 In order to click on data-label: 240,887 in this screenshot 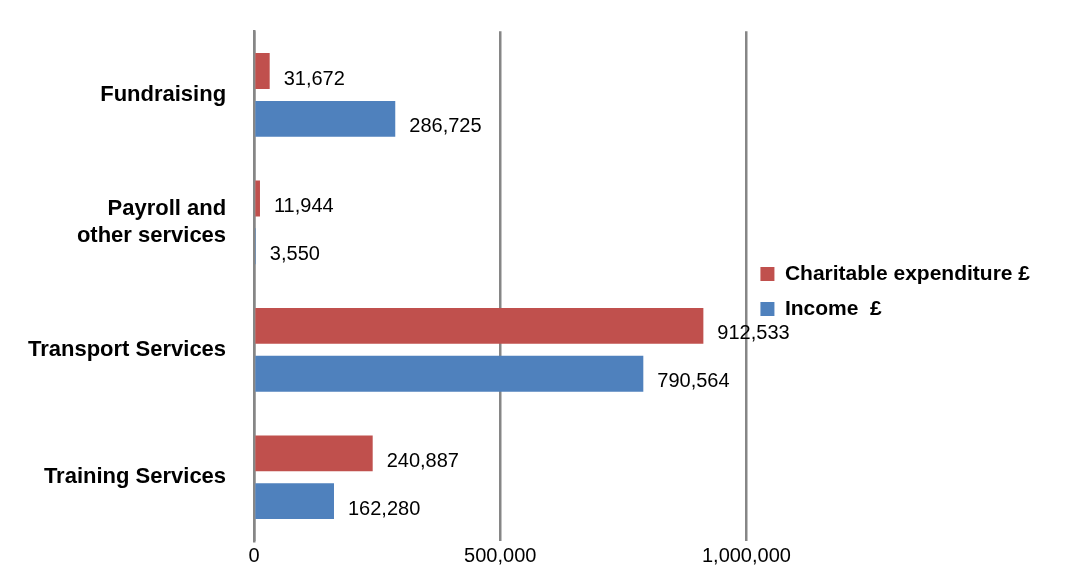, I will do `click(422, 459)`.